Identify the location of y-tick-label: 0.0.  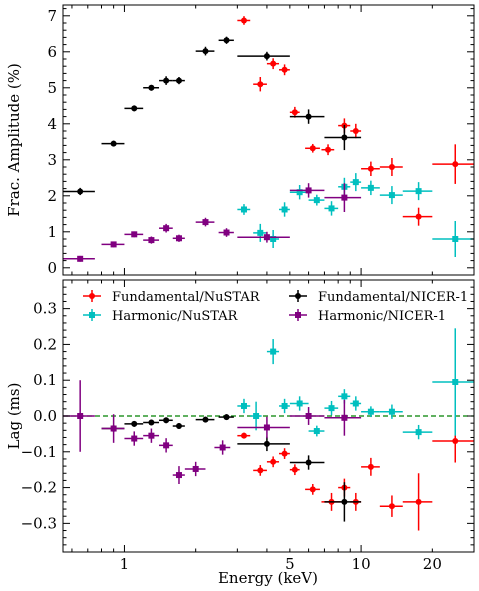
(45, 416).